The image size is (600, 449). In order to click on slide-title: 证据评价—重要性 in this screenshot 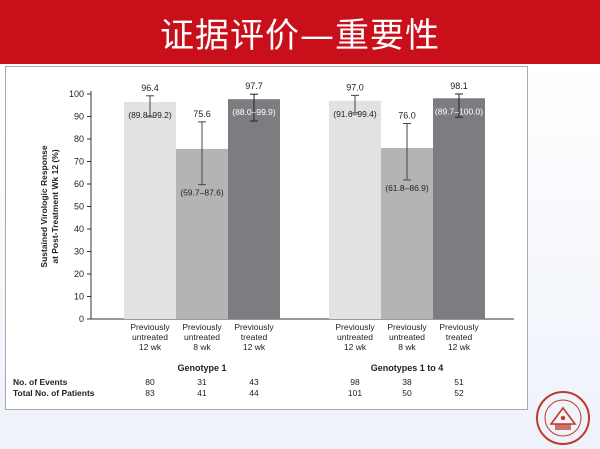, I will do `click(300, 35)`.